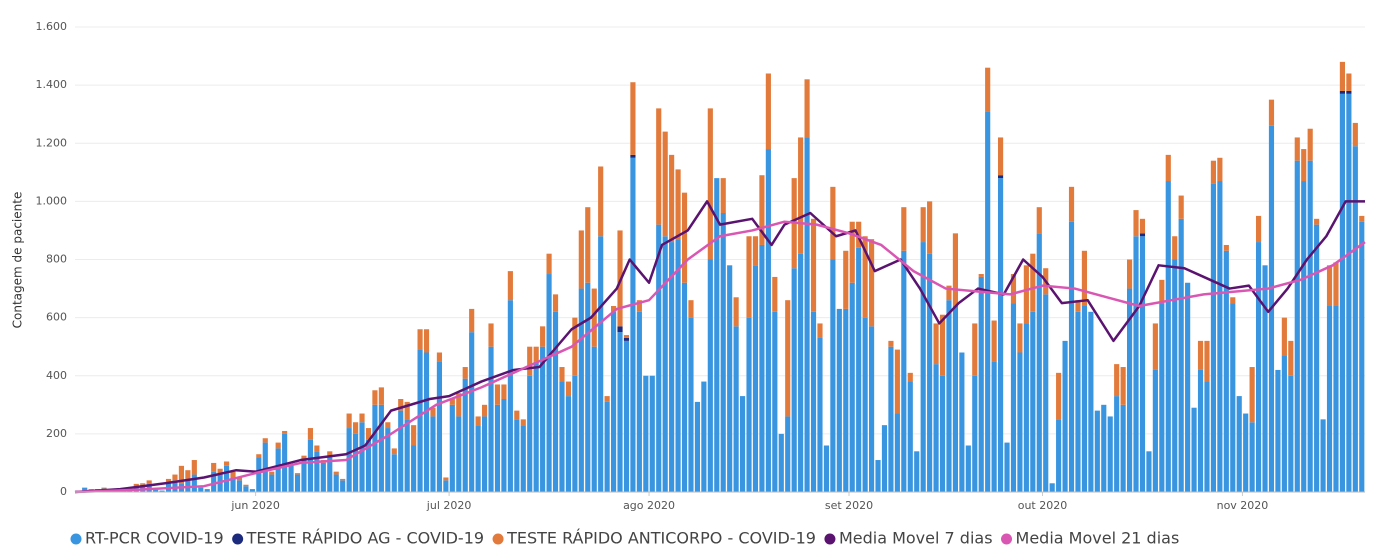  Describe the element at coordinates (365, 538) in the screenshot. I see `legend-label: TESTE RÁPIDO AG - COVID-19` at that location.